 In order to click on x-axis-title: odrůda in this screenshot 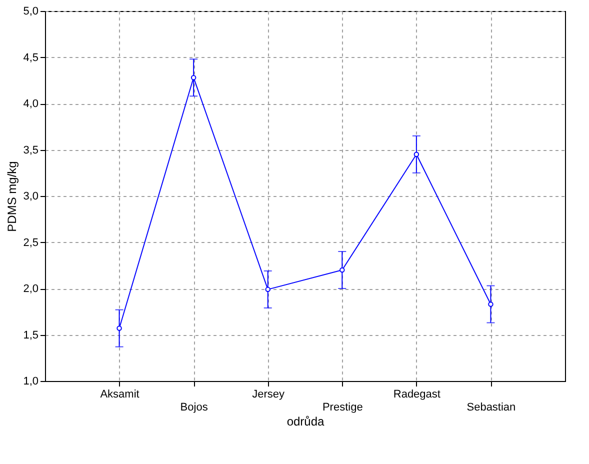, I will do `click(305, 421)`.